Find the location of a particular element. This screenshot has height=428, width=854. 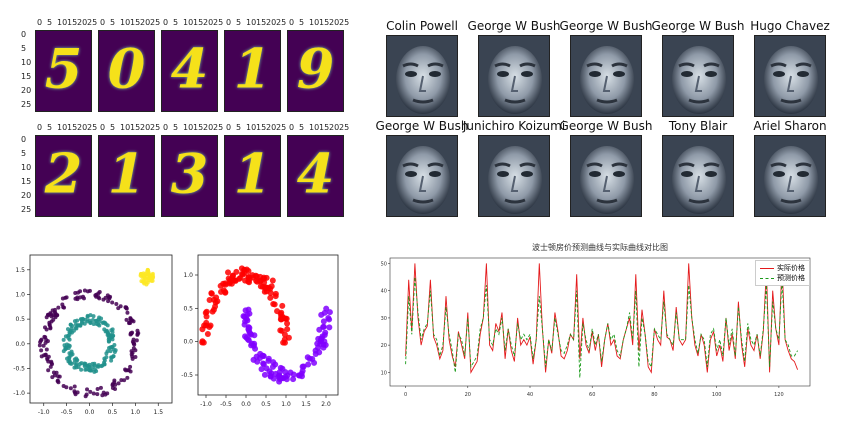

y-tick-label: 0 is located at coordinates (24, 139).